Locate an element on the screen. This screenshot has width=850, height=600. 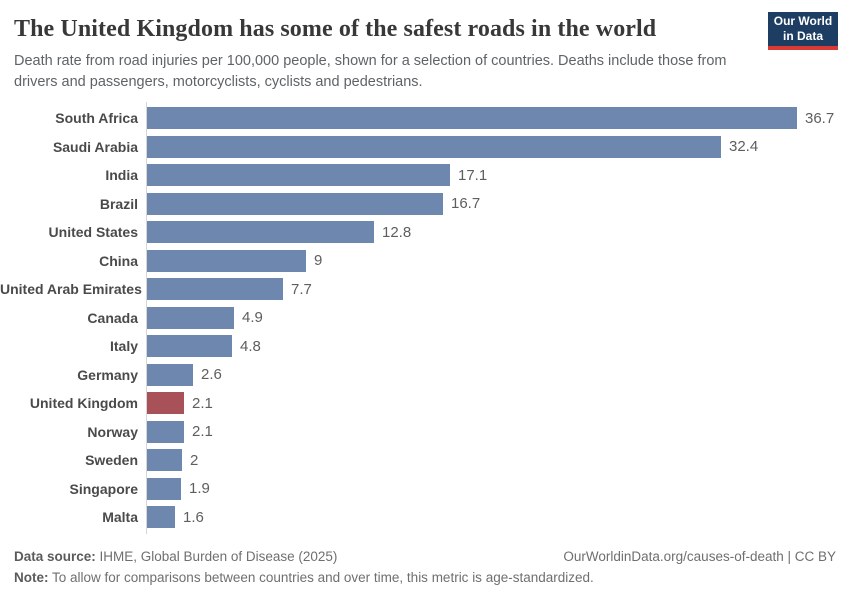
chart-row: Germany 2.6 is located at coordinates (425, 375).